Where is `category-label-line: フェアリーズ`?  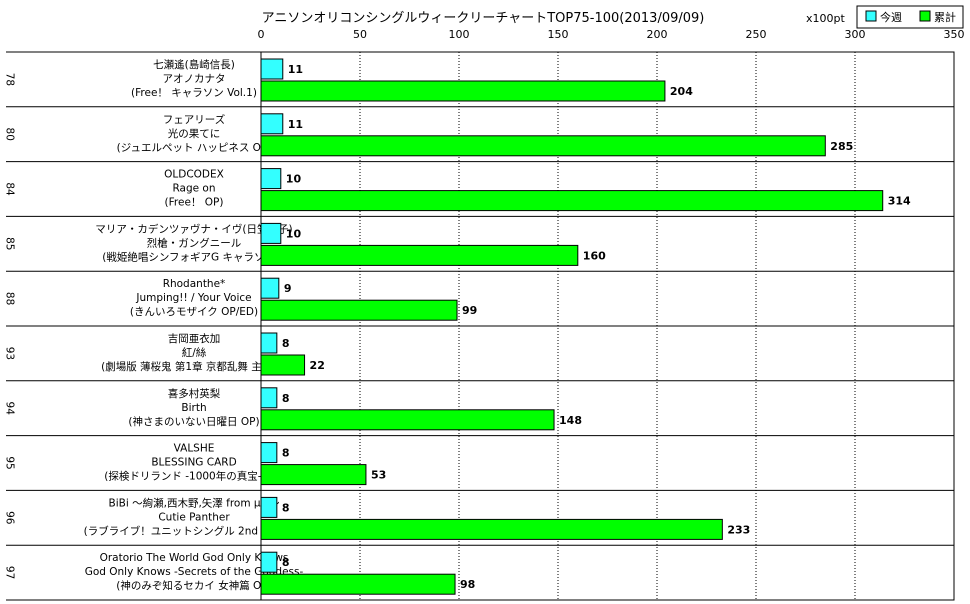
category-label-line: フェアリーズ is located at coordinates (194, 119).